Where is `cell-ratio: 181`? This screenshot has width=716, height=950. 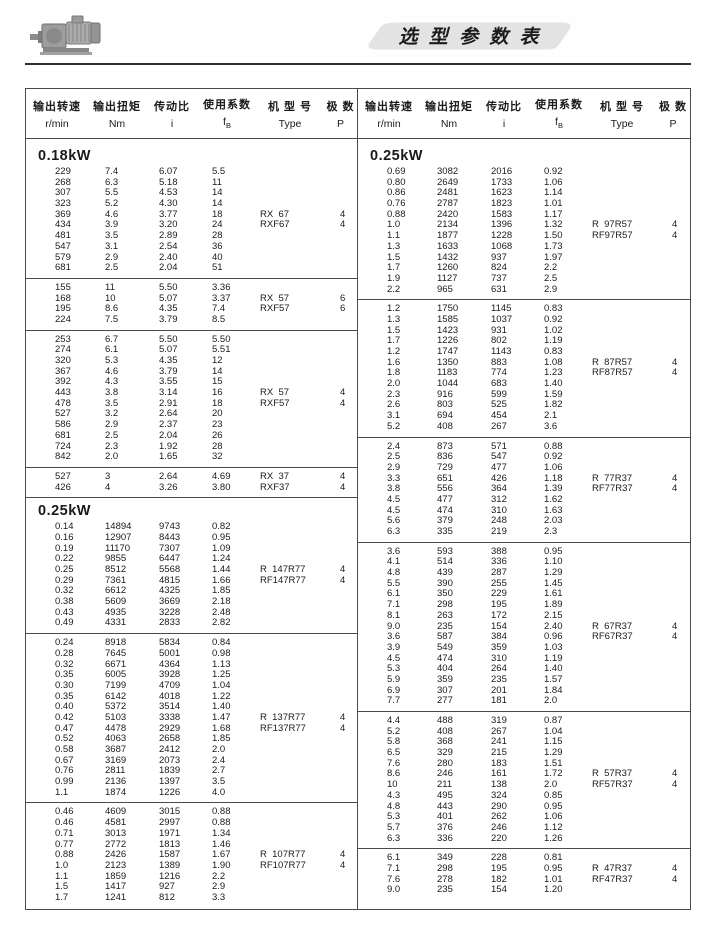
cell-ratio: 181 is located at coordinates (499, 701).